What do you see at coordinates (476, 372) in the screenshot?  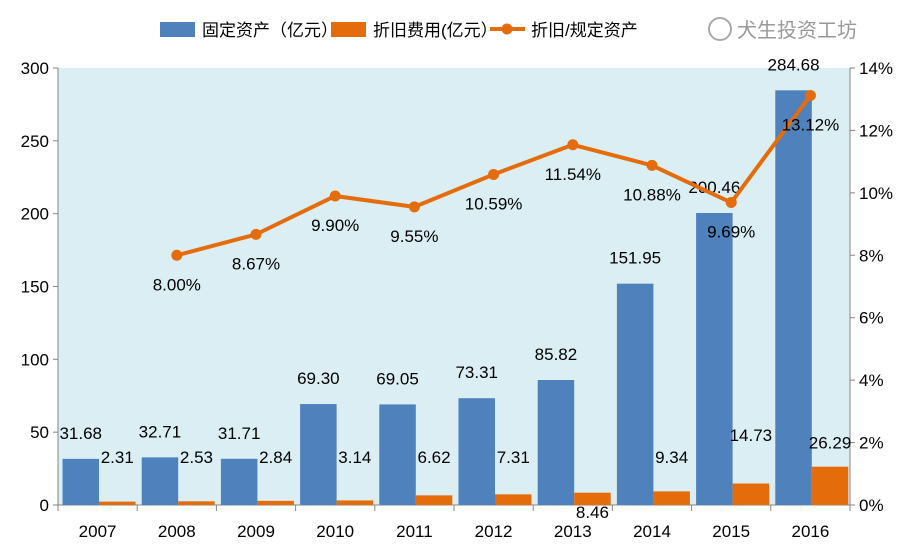 I see `bar-label-fixed-assets: 73.31` at bounding box center [476, 372].